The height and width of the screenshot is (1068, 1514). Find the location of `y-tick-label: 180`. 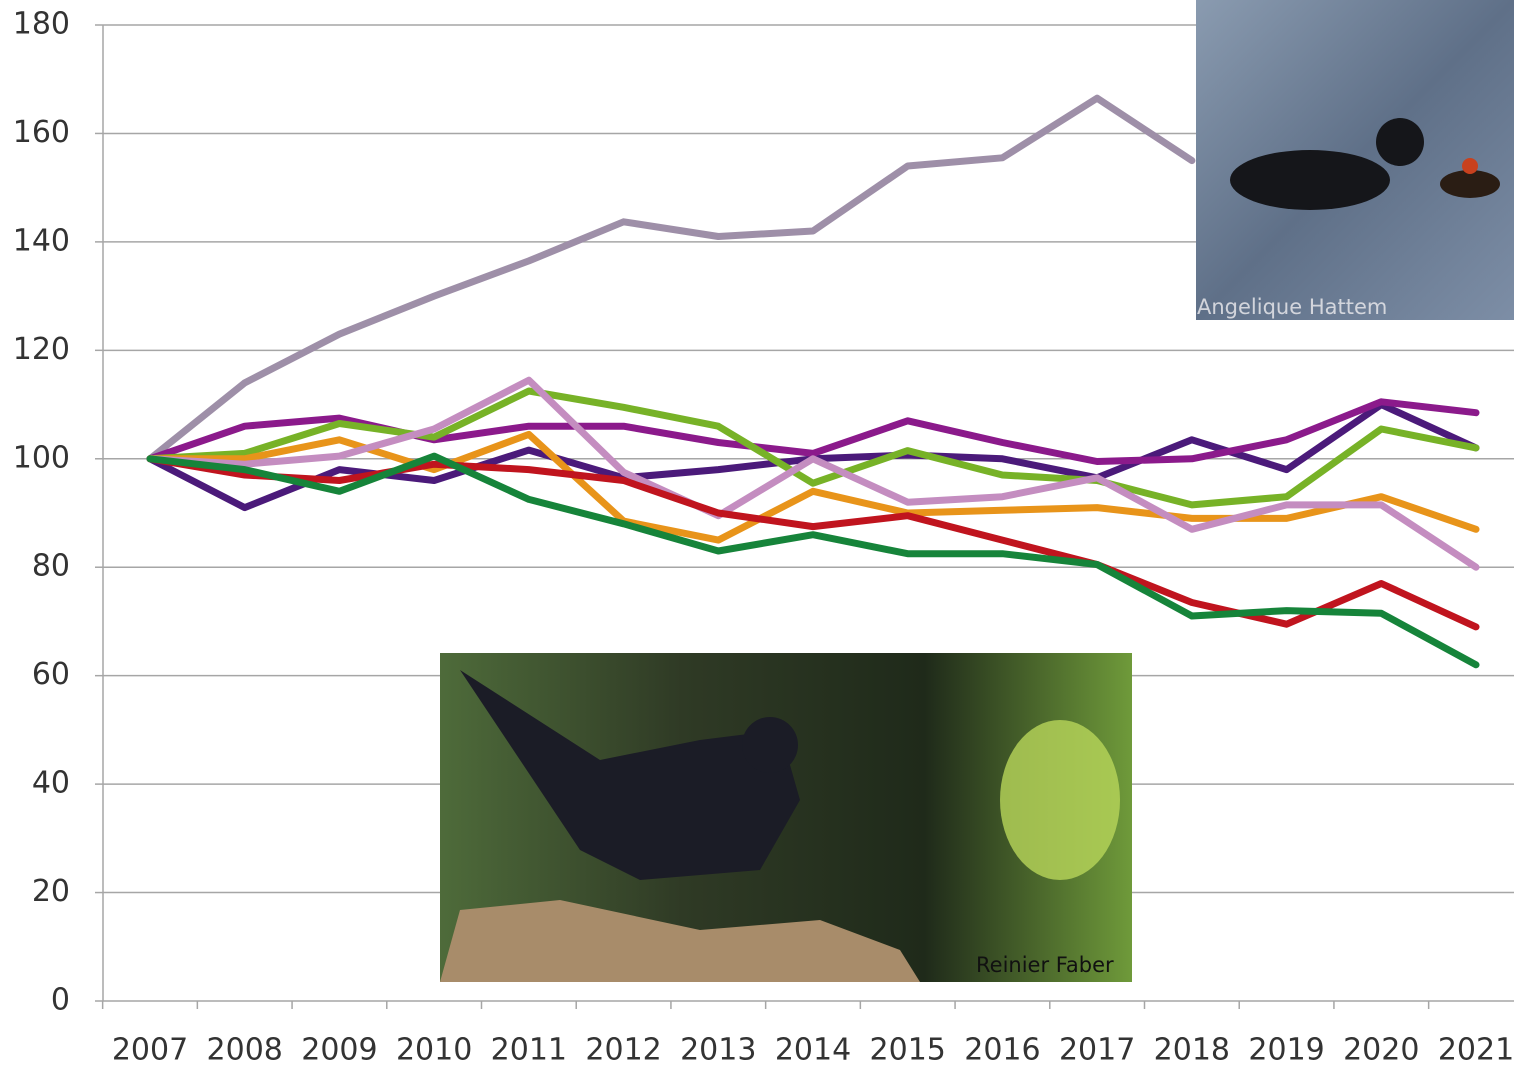

y-tick-label: 180 is located at coordinates (41, 24).